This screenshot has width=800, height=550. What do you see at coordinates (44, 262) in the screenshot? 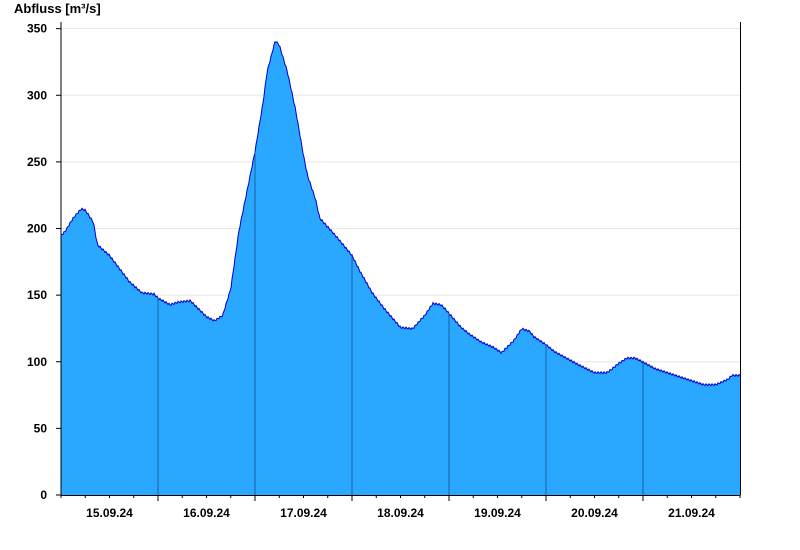
I see `y-axis-ticks: 0 50 100 150 200 250 300 350` at bounding box center [44, 262].